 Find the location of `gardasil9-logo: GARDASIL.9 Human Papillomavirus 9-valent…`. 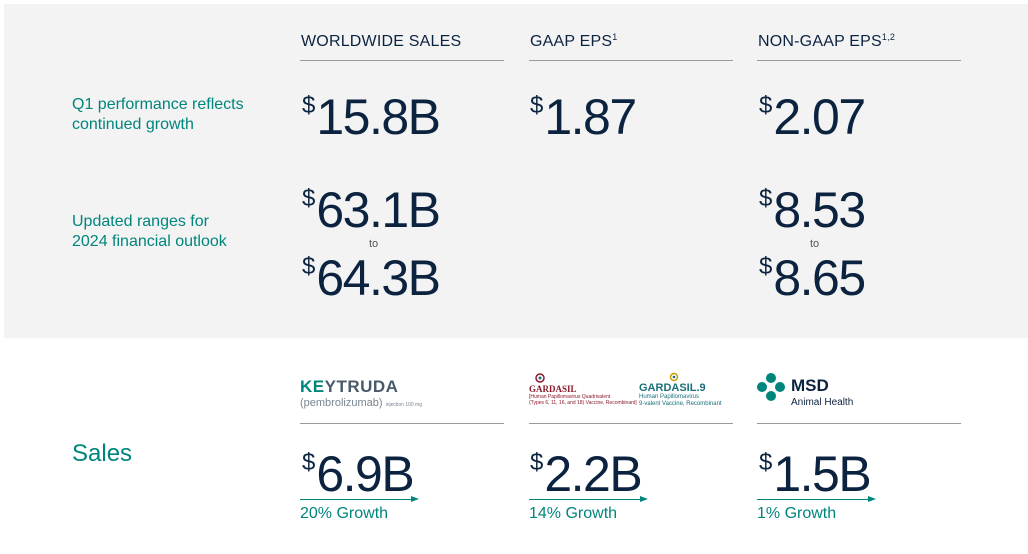

gardasil9-logo: GARDASIL.9 Human Papillomavirus 9-valent… is located at coordinates (680, 390).